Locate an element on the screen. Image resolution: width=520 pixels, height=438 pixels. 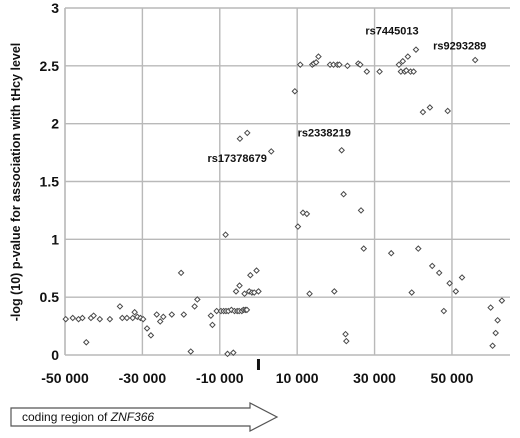
x-tick-label: -30 000 is located at coordinates (143, 378).